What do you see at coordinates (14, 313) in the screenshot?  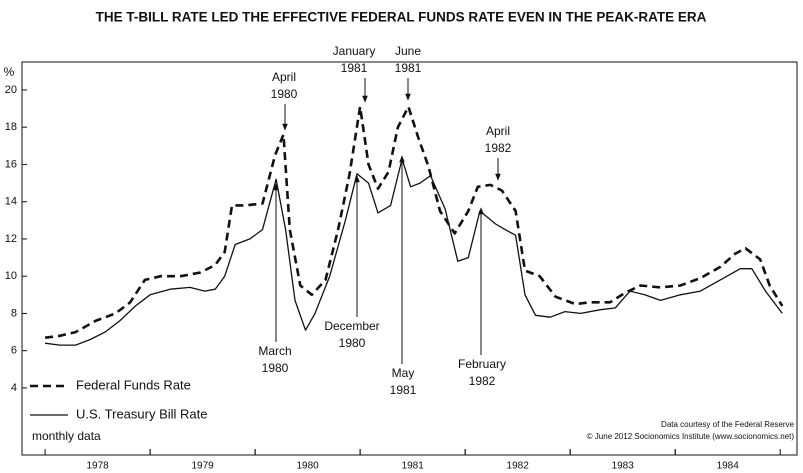 I see `y-tick-label: 8` at bounding box center [14, 313].